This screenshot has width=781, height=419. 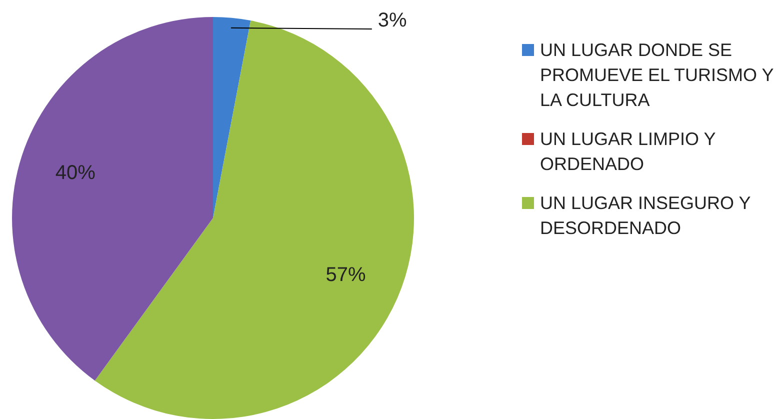 I want to click on data-label: 40%, so click(x=75, y=173).